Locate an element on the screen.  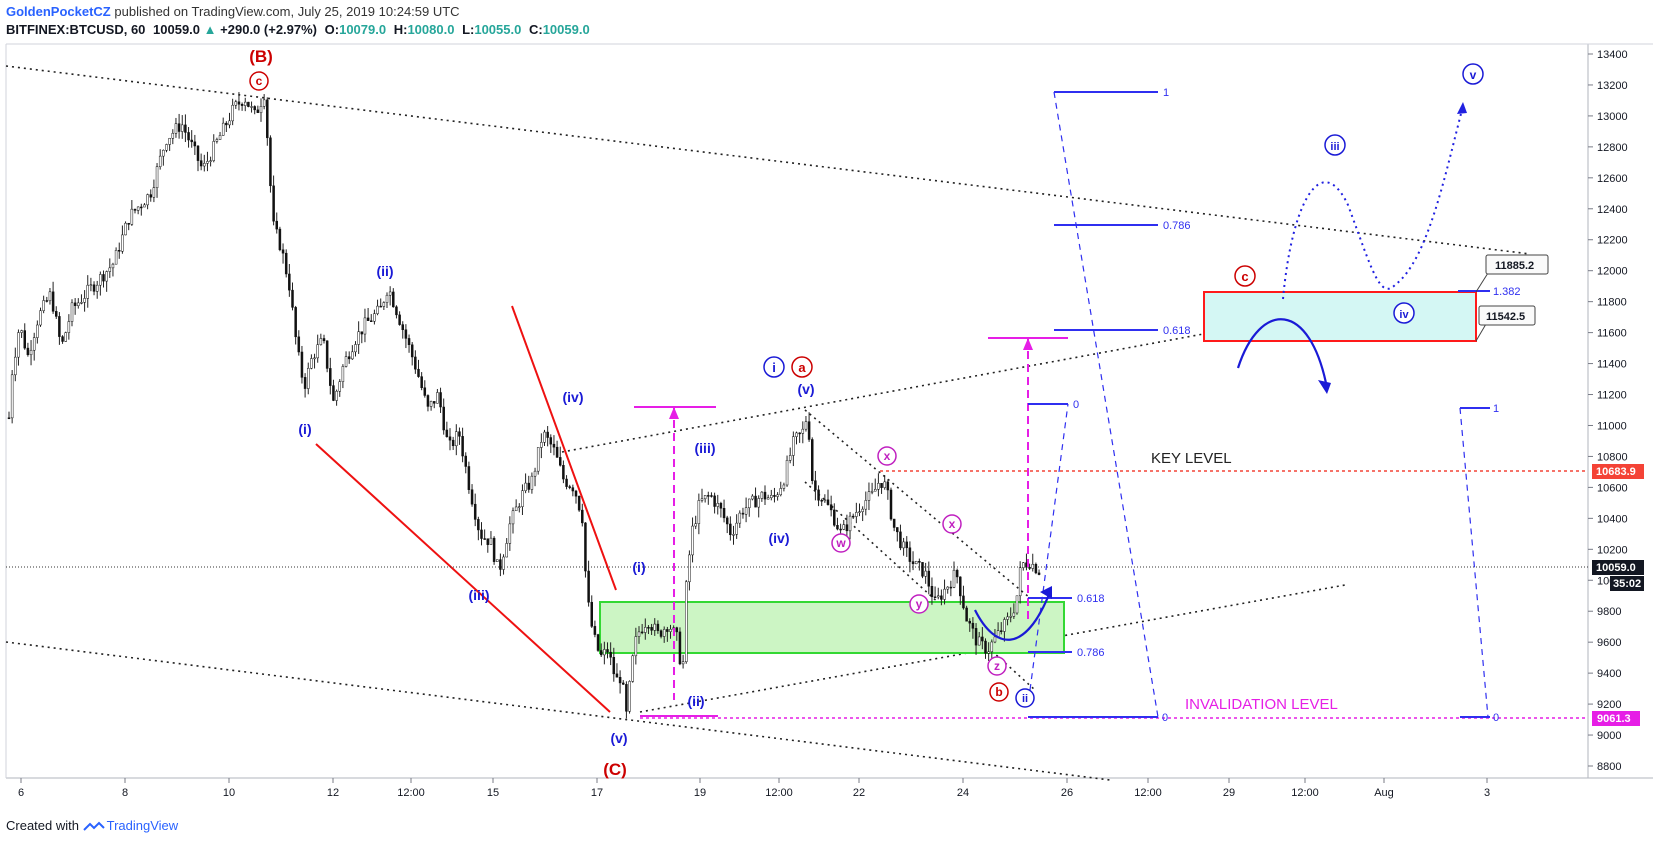
symbol-name: BITFINEX:BTCUSD, 60 is located at coordinates (76, 29).